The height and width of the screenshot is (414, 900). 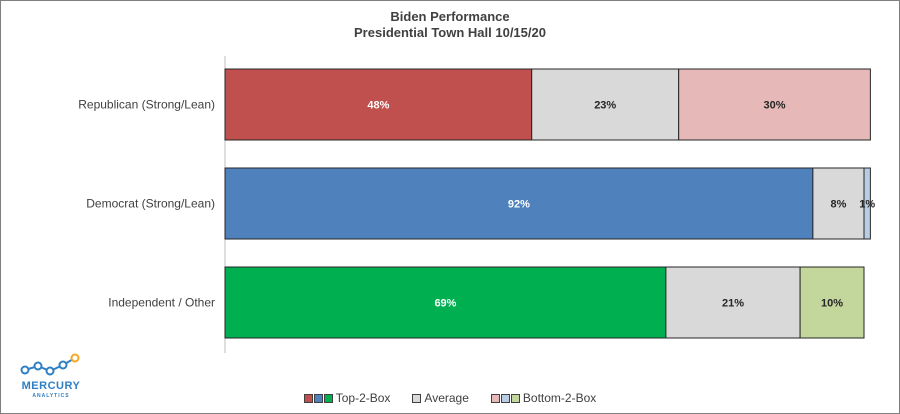 I want to click on mercury-logo: MERCURY ANALYTICS, so click(x=53, y=378).